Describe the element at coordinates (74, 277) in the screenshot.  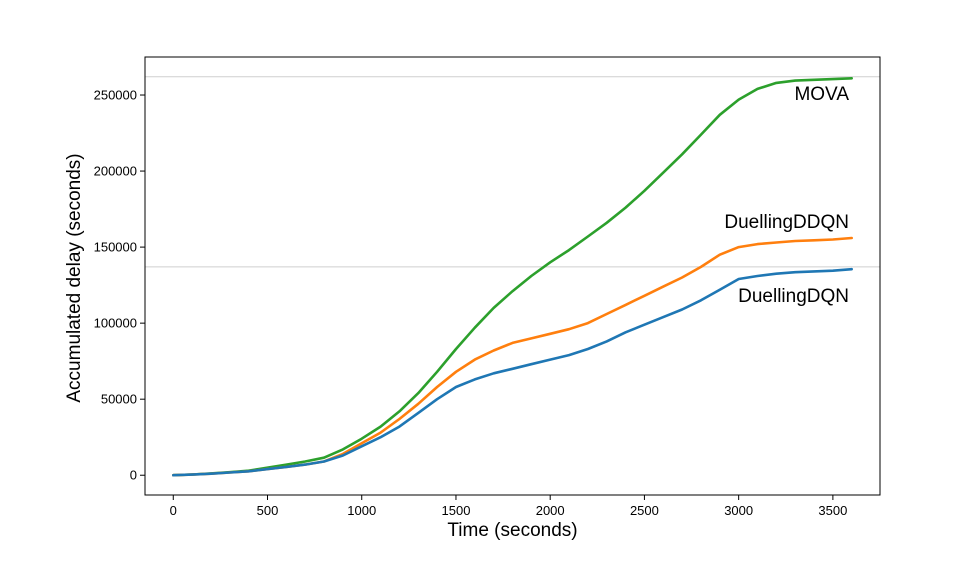
I see `y-axis-title: Accumulated delay (seconds)` at that location.